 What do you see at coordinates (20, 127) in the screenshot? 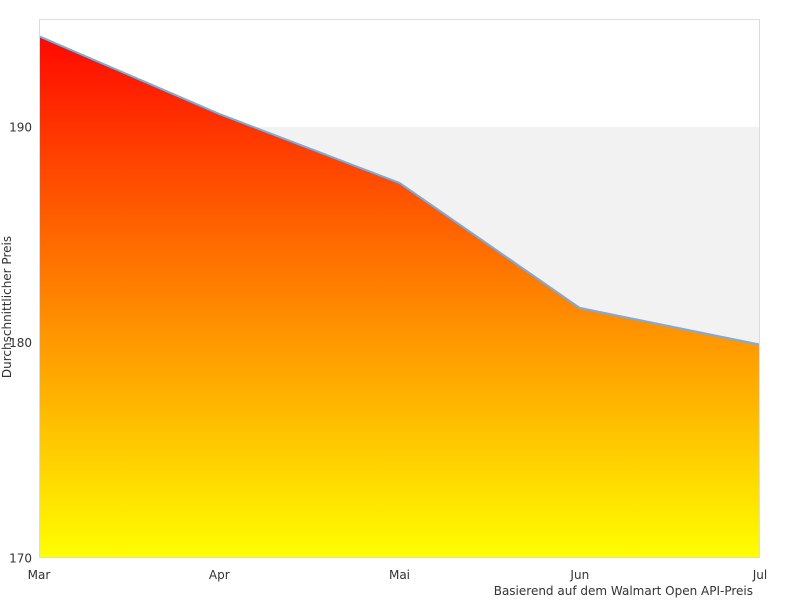
I see `y-tick-label: 190` at bounding box center [20, 127].